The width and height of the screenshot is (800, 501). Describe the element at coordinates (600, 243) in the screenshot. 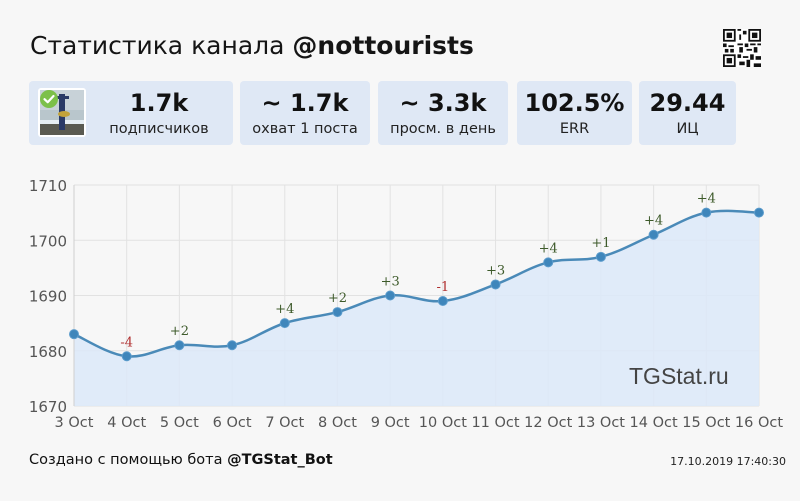

I see `delta-annotation: +1` at that location.